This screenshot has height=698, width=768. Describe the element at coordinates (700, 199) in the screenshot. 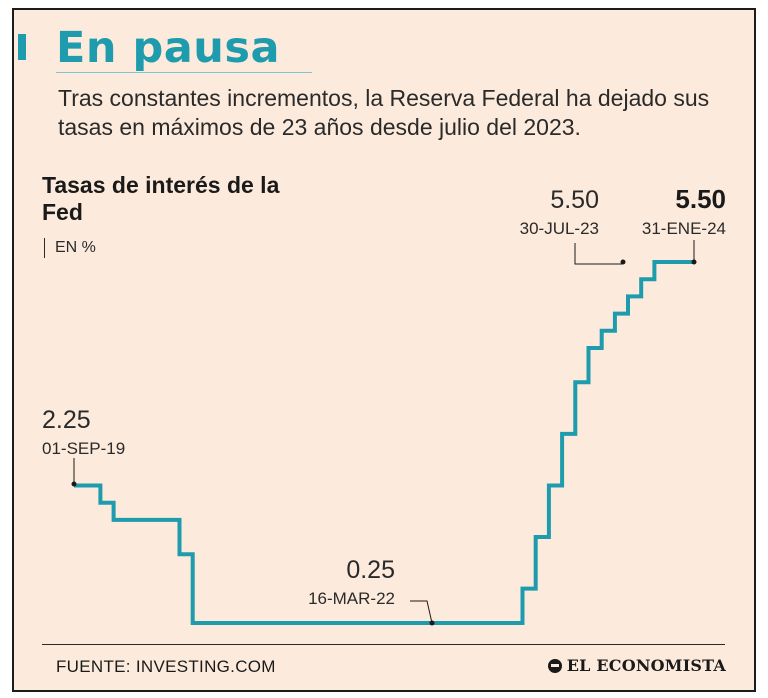

I see `annotation-value-end: 5.50` at that location.